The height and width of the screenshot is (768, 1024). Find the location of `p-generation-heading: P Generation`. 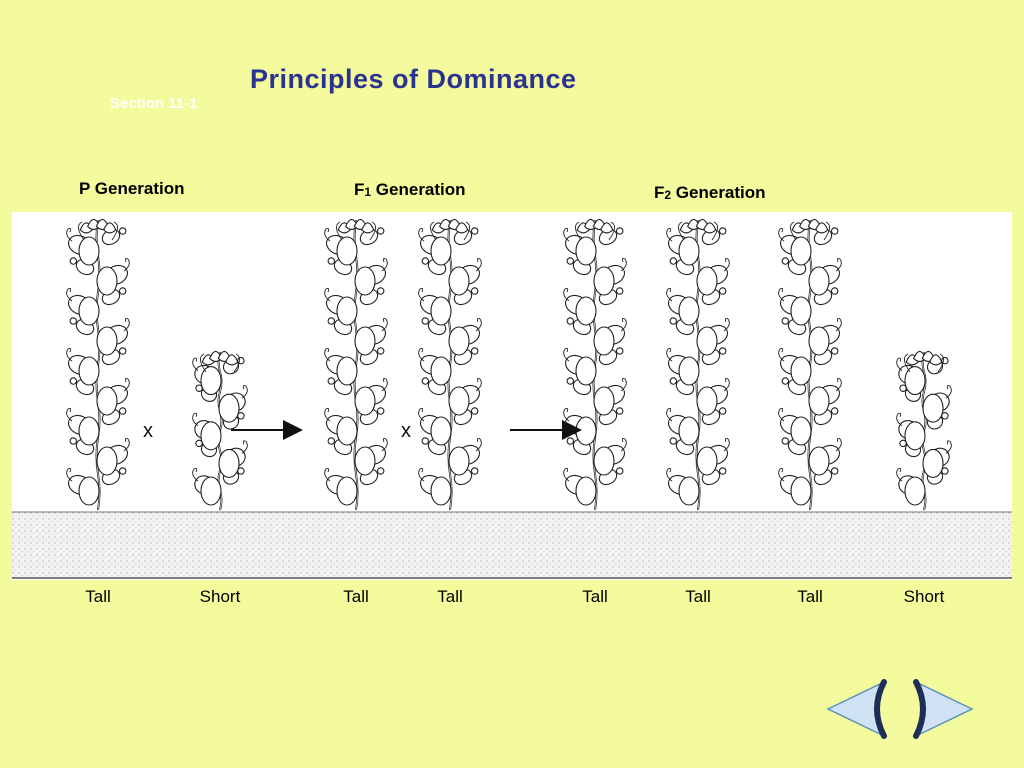

p-generation-heading: P Generation is located at coordinates (132, 188).